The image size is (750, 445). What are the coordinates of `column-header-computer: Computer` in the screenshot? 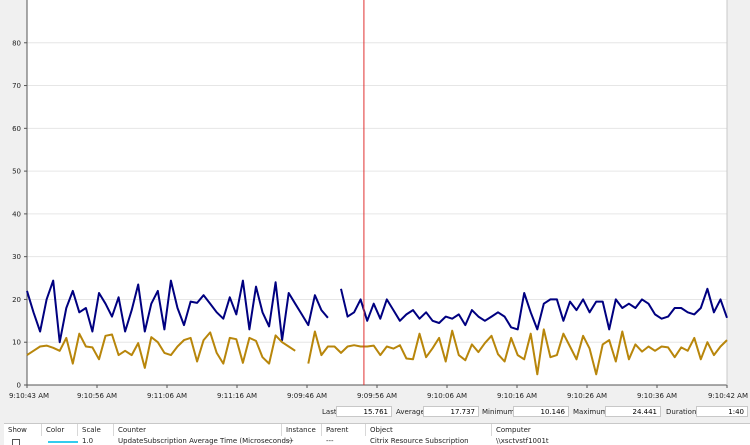 It's located at (513, 430).